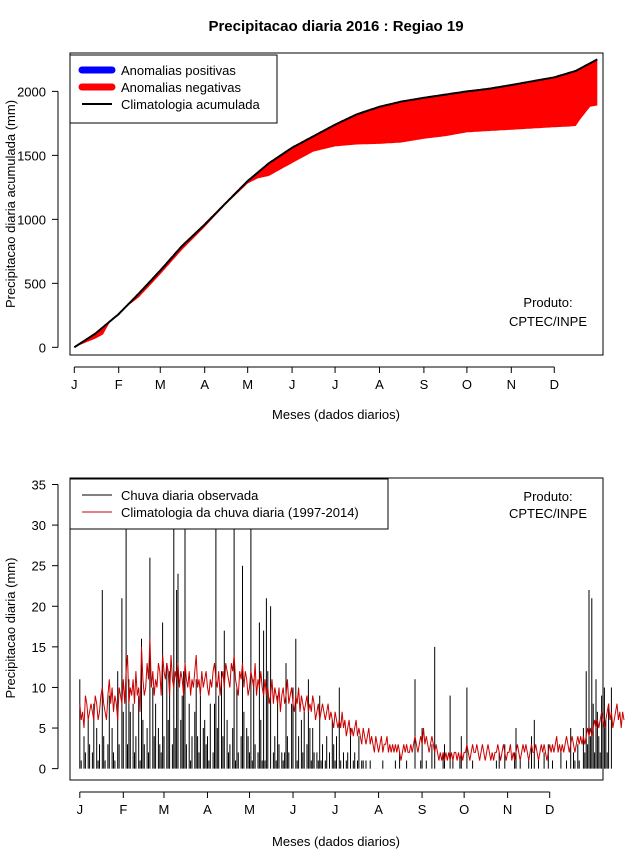  I want to click on y-tick-label: 20, so click(39, 606).